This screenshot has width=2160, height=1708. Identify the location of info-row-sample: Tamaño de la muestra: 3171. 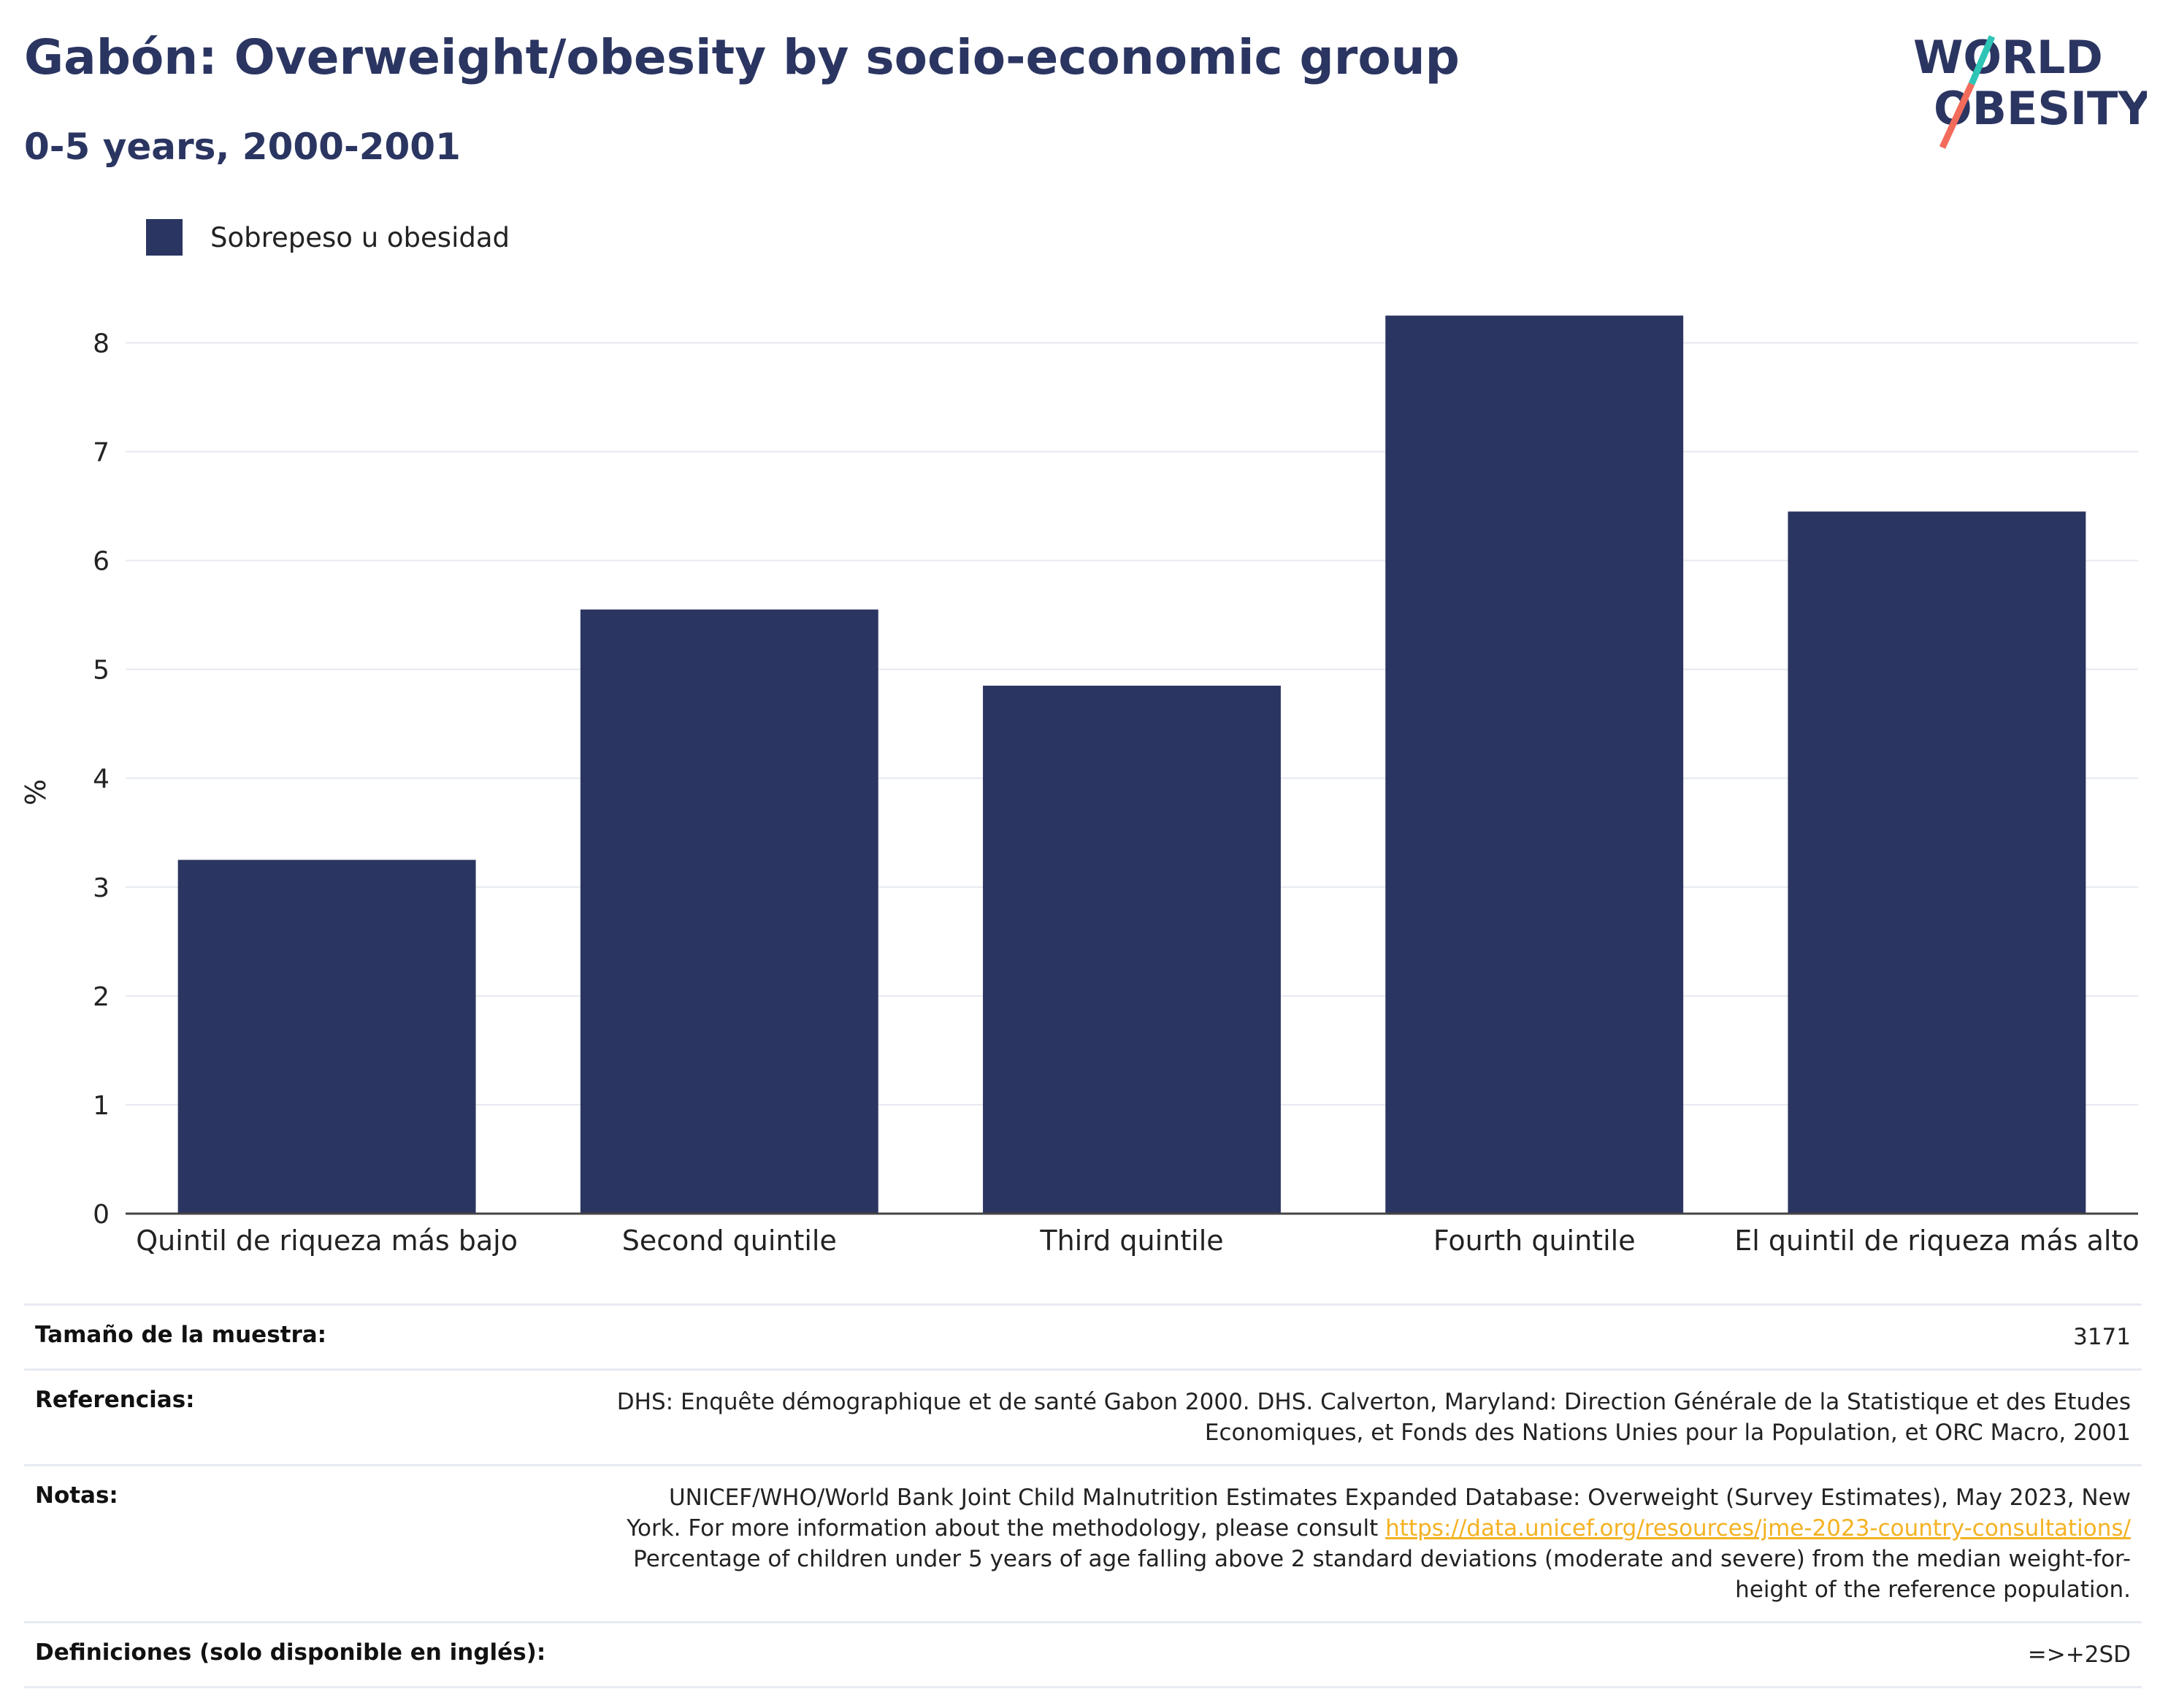
(1083, 1335).